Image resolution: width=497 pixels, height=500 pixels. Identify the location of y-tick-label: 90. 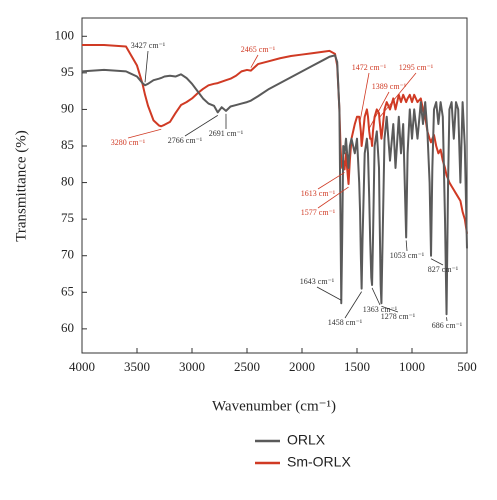
(67, 107).